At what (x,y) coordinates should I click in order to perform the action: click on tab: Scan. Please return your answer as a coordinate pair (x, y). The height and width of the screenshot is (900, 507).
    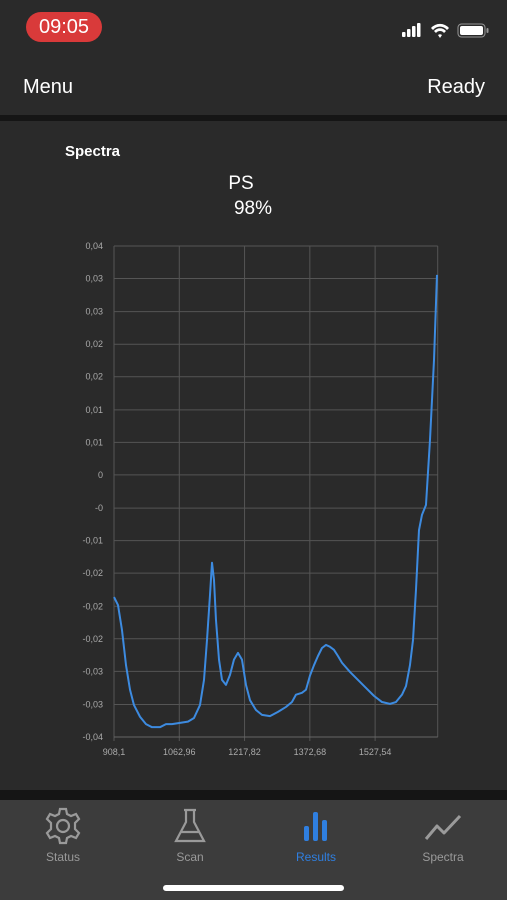
    Looking at the image, I should click on (190, 835).